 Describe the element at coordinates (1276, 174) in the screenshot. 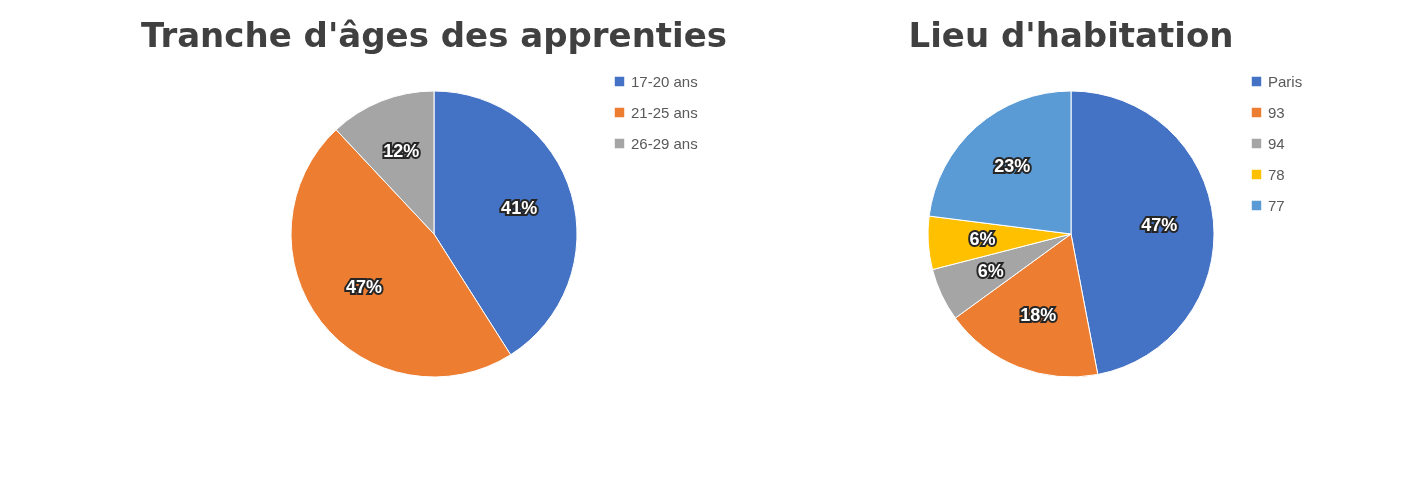

I see `legend-label: 78` at that location.